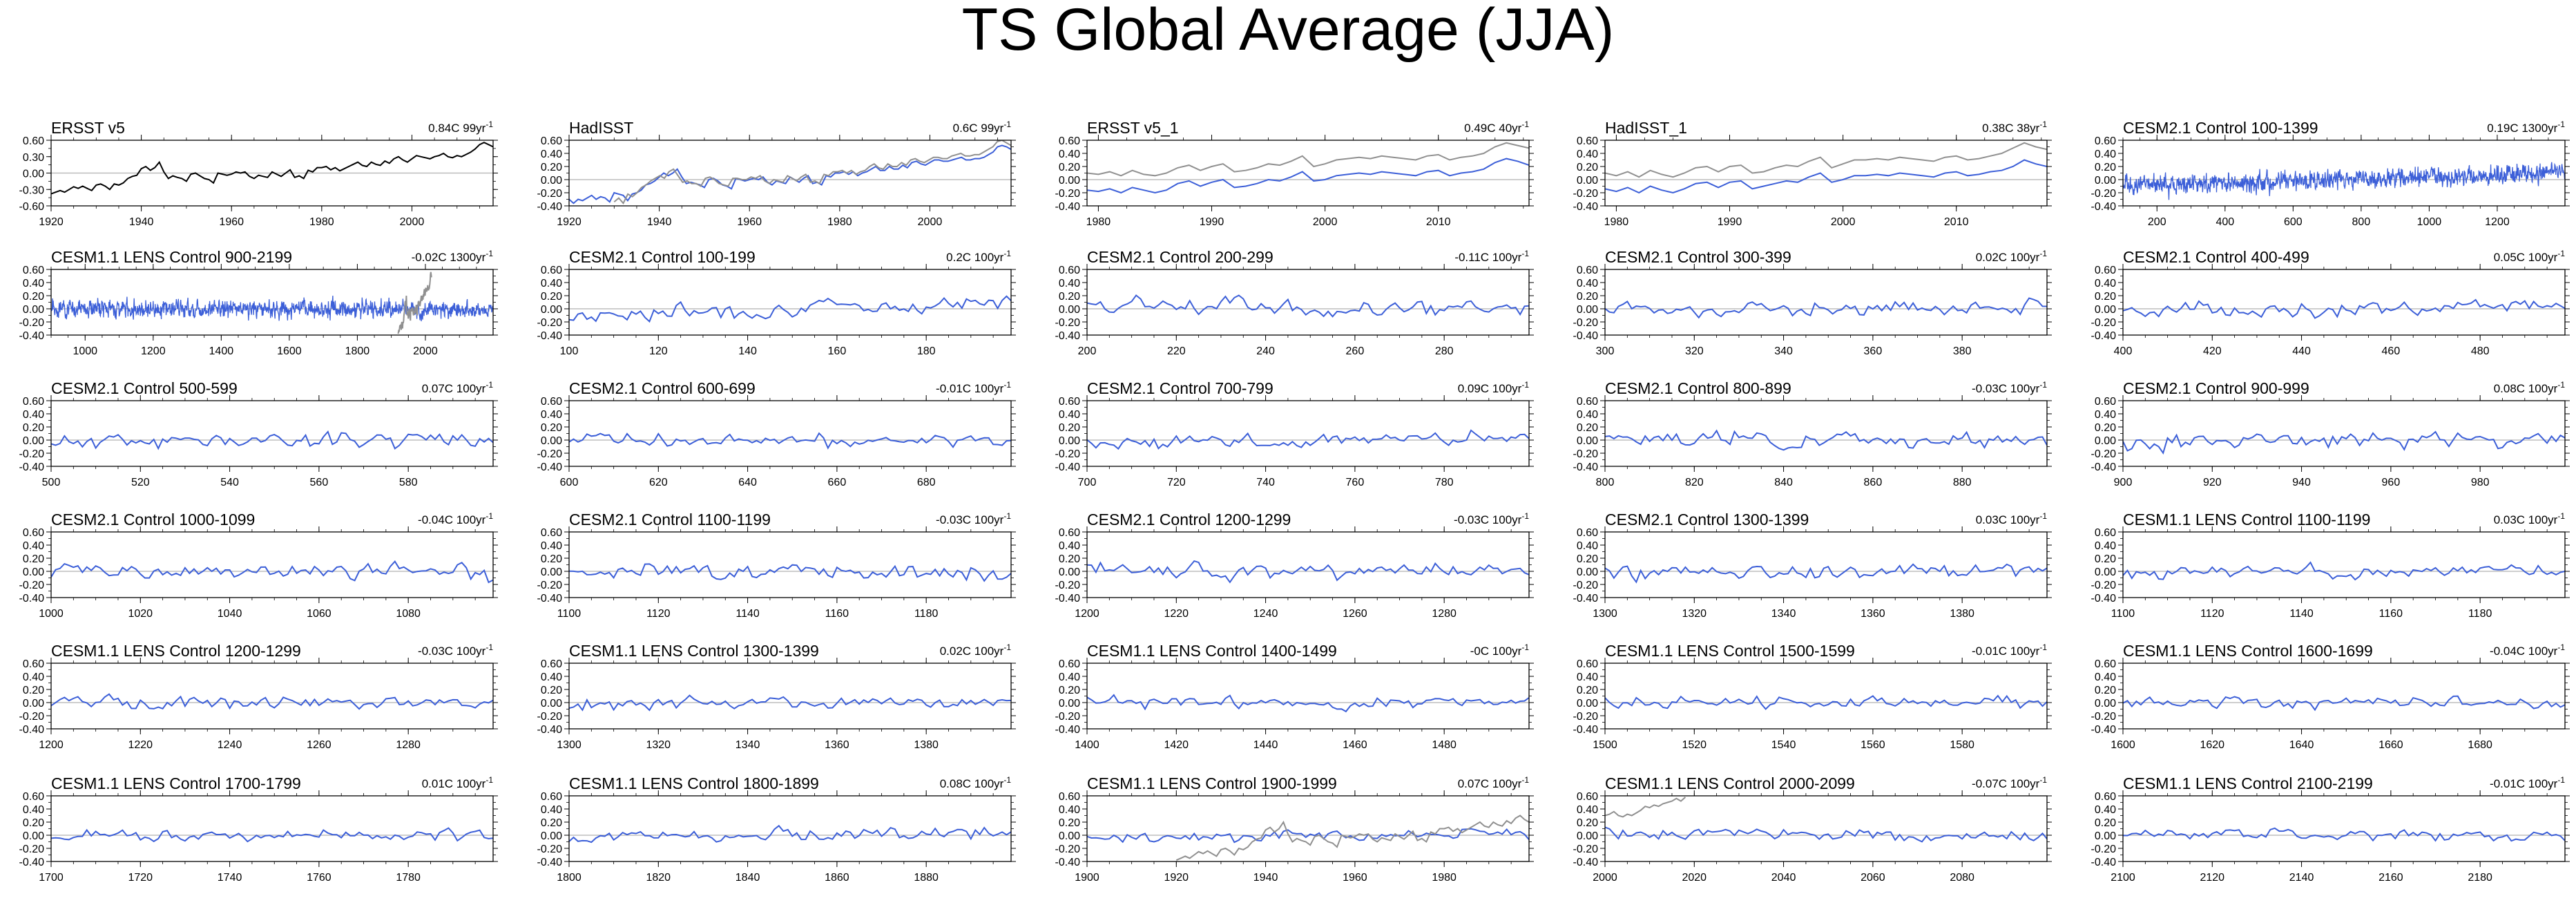 The height and width of the screenshot is (905, 2576). Describe the element at coordinates (1212, 222) in the screenshot. I see `x-tick-label: 1990` at that location.